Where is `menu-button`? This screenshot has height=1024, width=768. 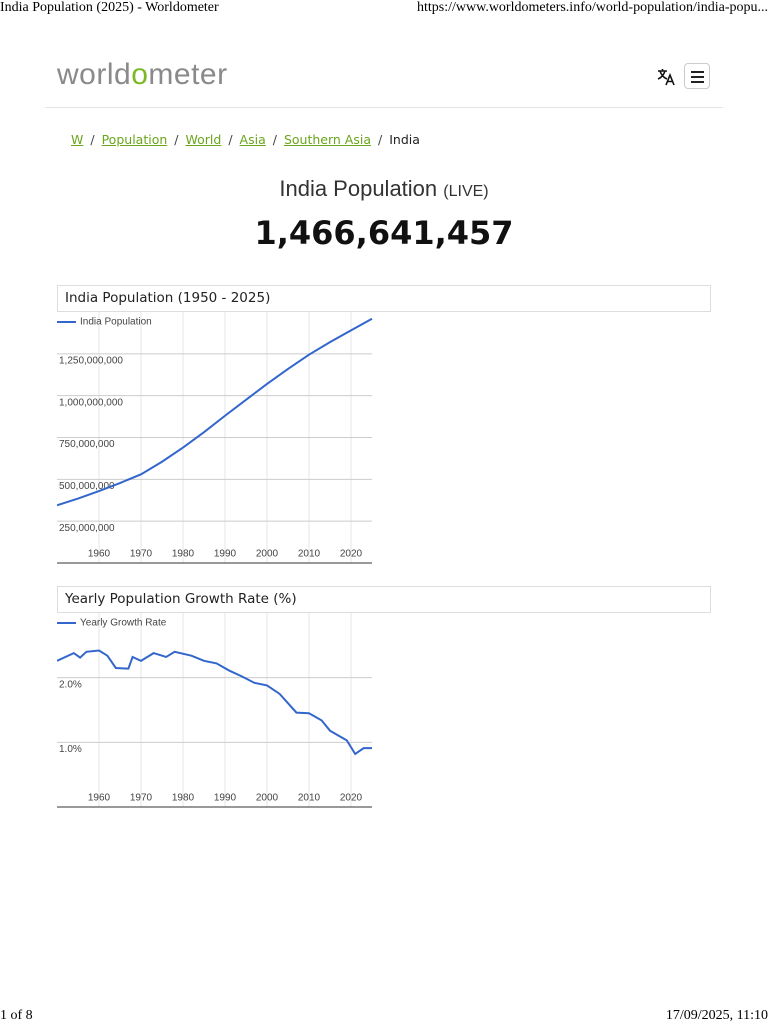 menu-button is located at coordinates (697, 76).